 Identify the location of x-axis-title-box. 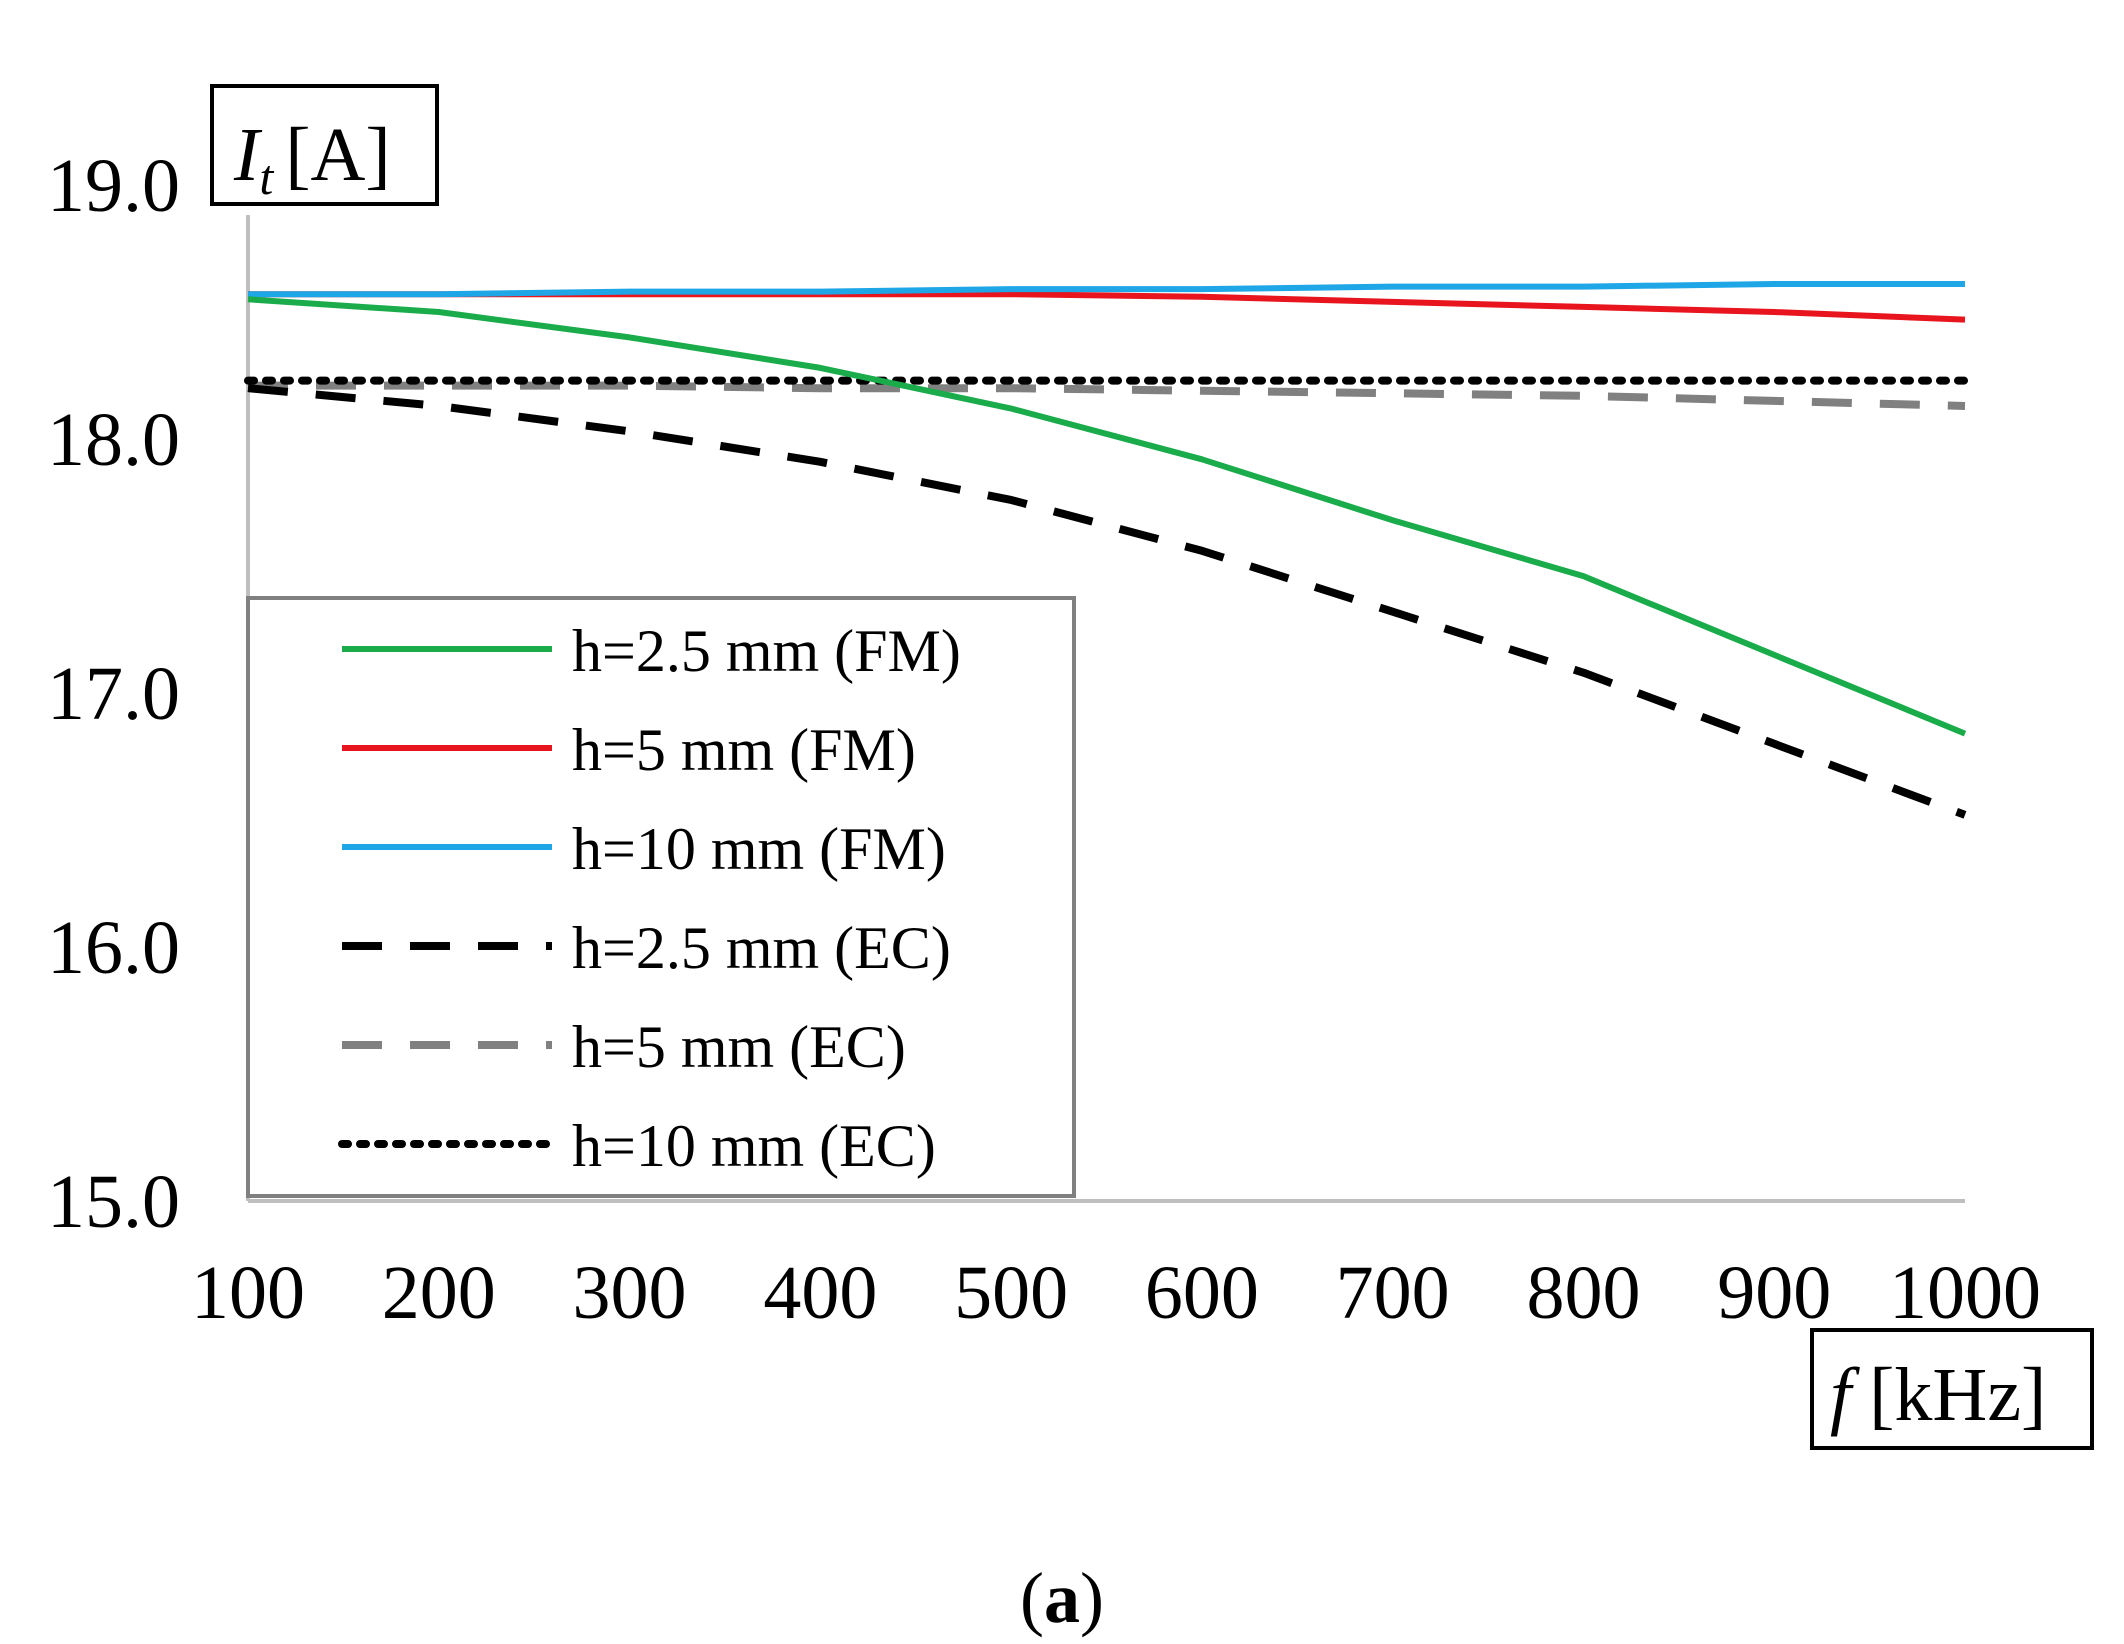
(1952, 1389).